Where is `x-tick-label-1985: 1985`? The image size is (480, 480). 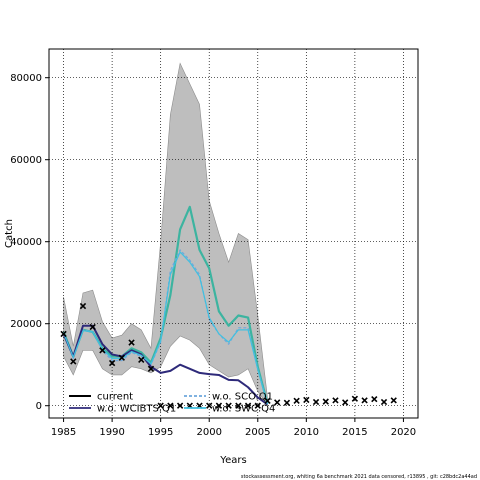
x-tick-label-1985: 1985 is located at coordinates (63, 432).